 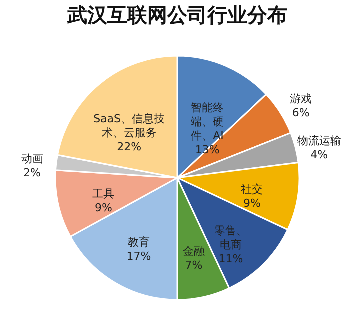 What do you see at coordinates (319, 155) in the screenshot?
I see `data-label: 4%` at bounding box center [319, 155].